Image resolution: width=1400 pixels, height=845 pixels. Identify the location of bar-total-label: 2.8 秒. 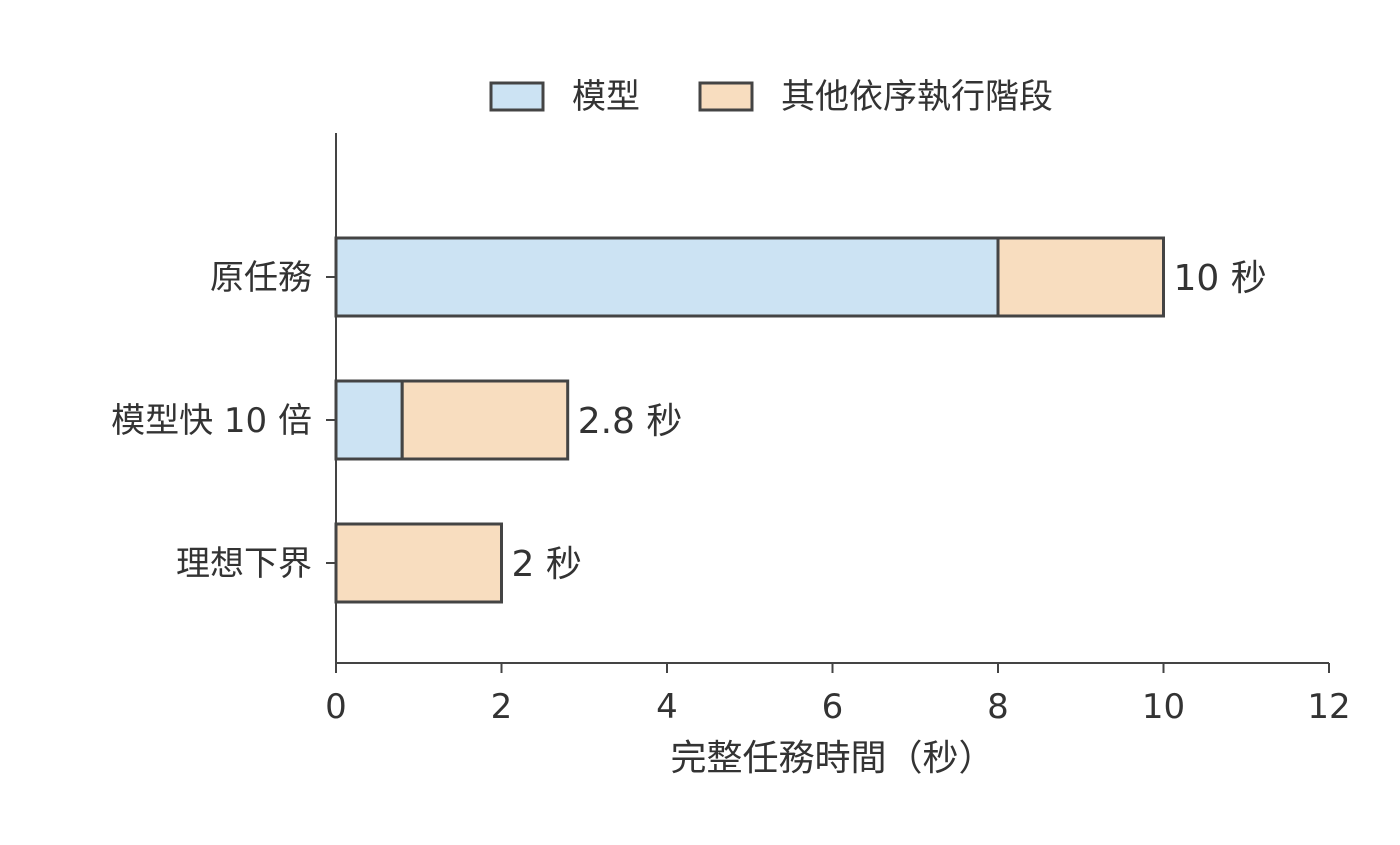
(630, 421).